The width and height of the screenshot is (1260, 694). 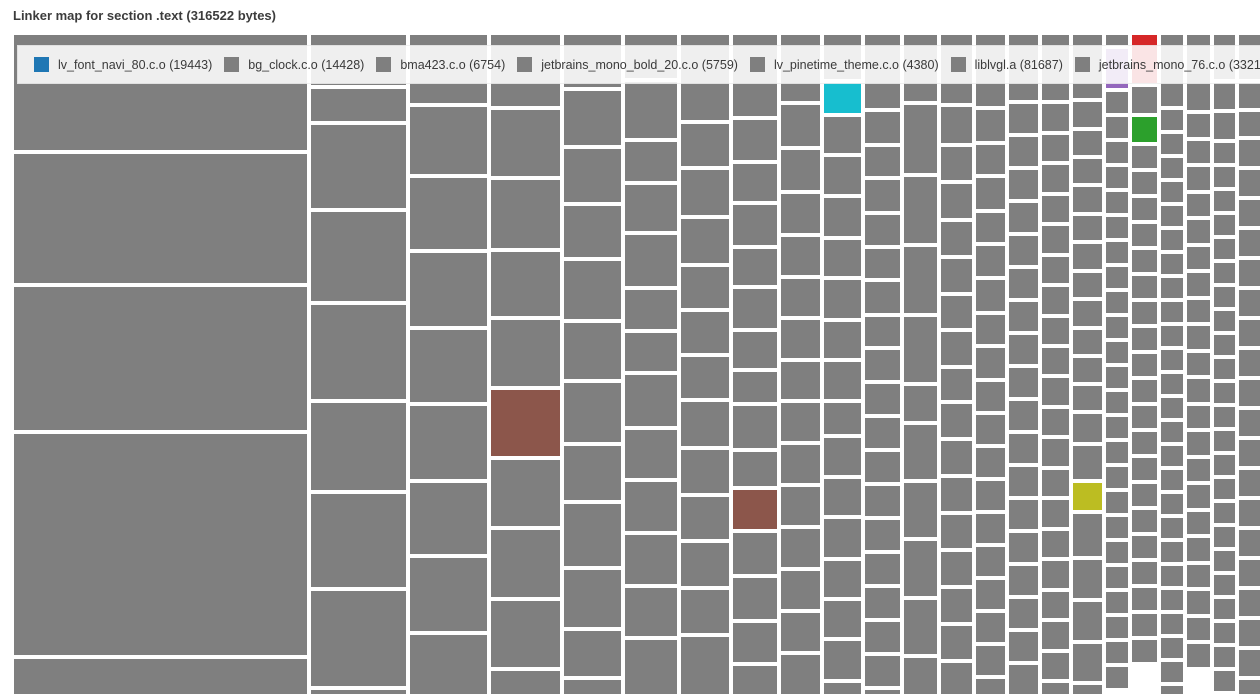 I want to click on legend-item: bma423.c.o (6754), so click(x=440, y=64).